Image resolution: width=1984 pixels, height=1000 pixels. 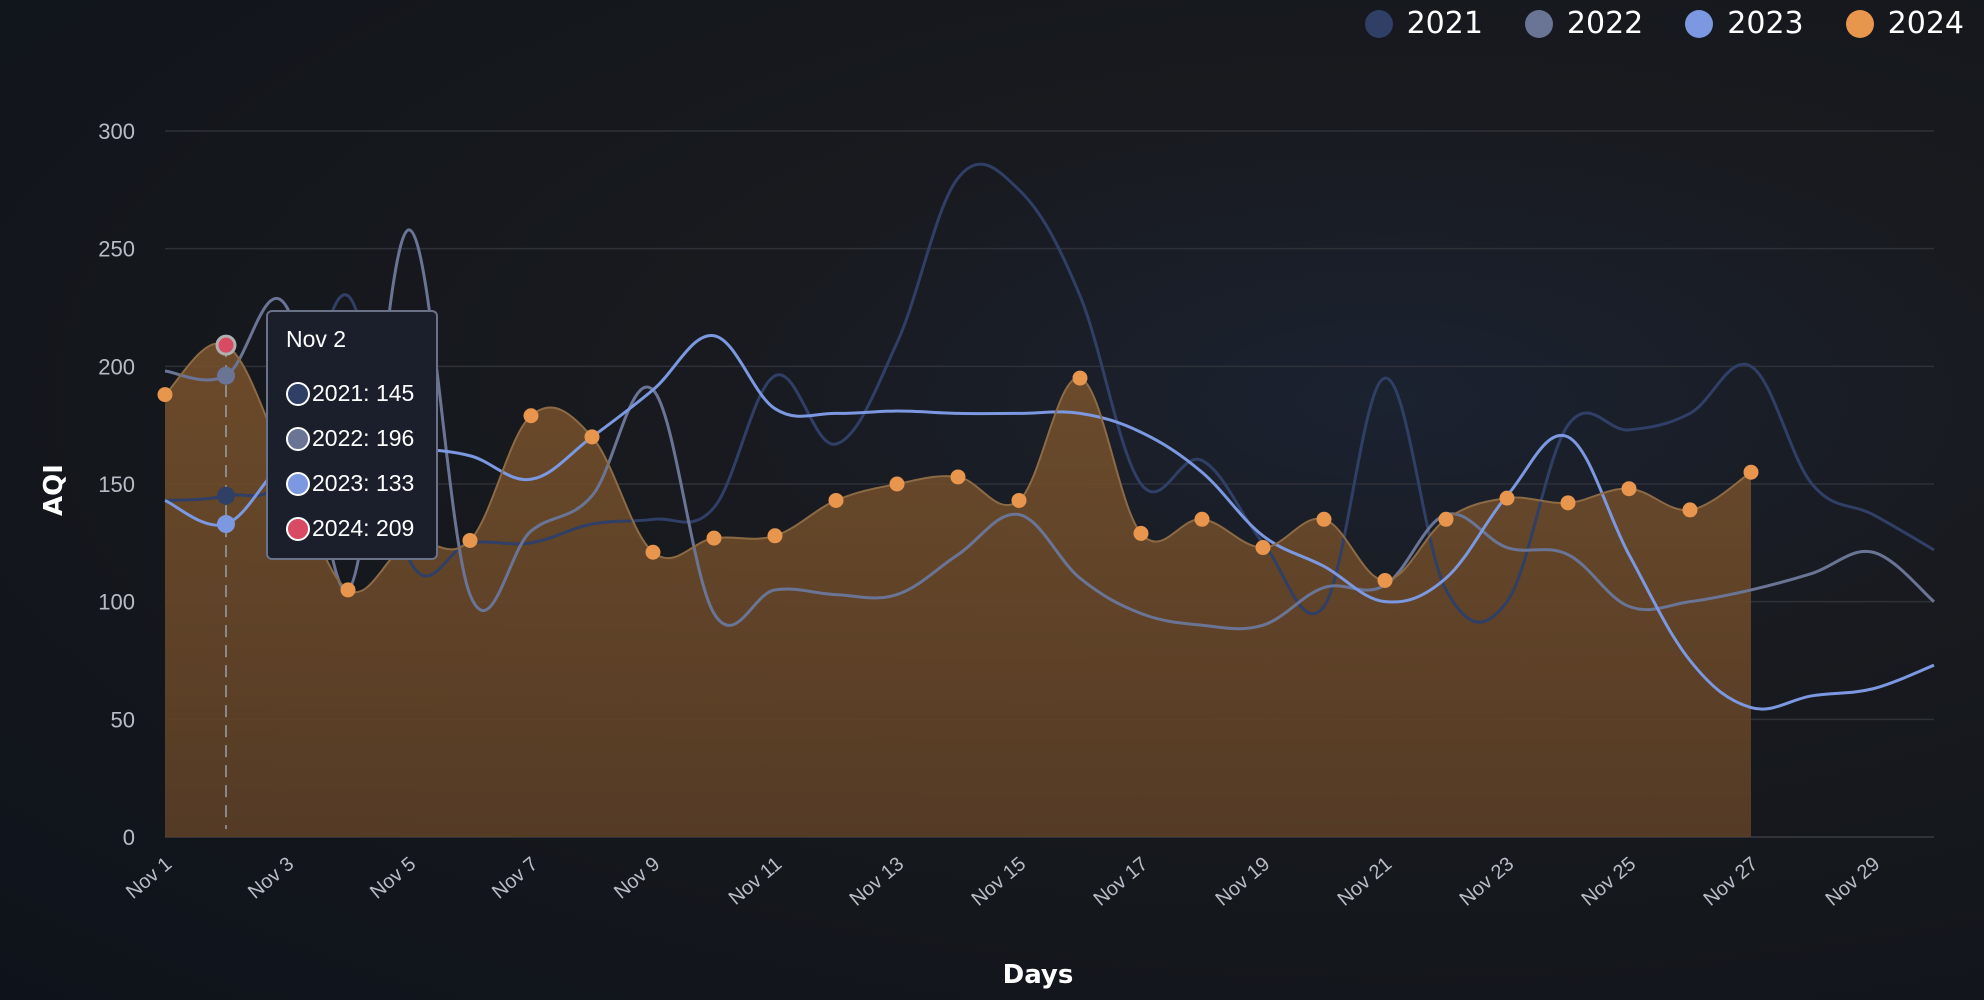 What do you see at coordinates (1365, 882) in the screenshot?
I see `x-tick-label: Nov 21` at bounding box center [1365, 882].